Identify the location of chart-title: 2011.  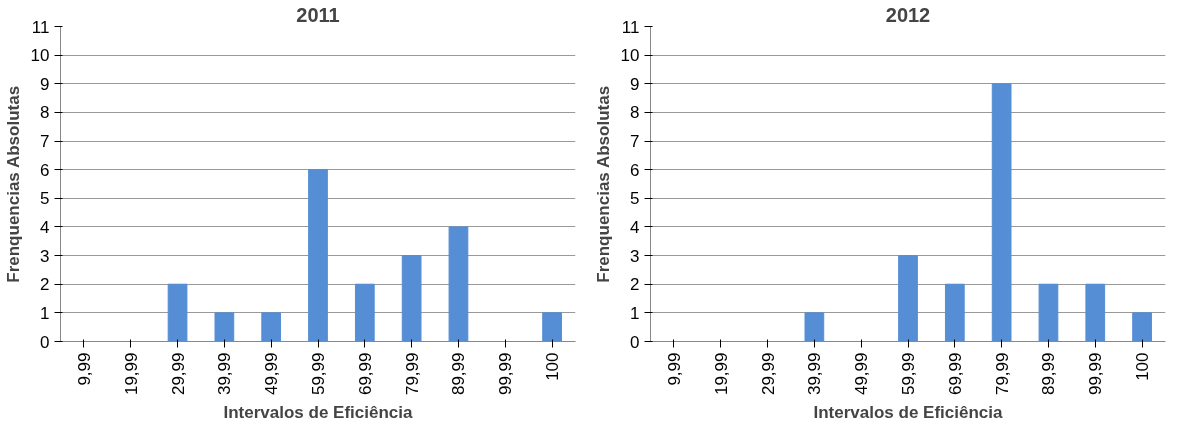
(318, 14).